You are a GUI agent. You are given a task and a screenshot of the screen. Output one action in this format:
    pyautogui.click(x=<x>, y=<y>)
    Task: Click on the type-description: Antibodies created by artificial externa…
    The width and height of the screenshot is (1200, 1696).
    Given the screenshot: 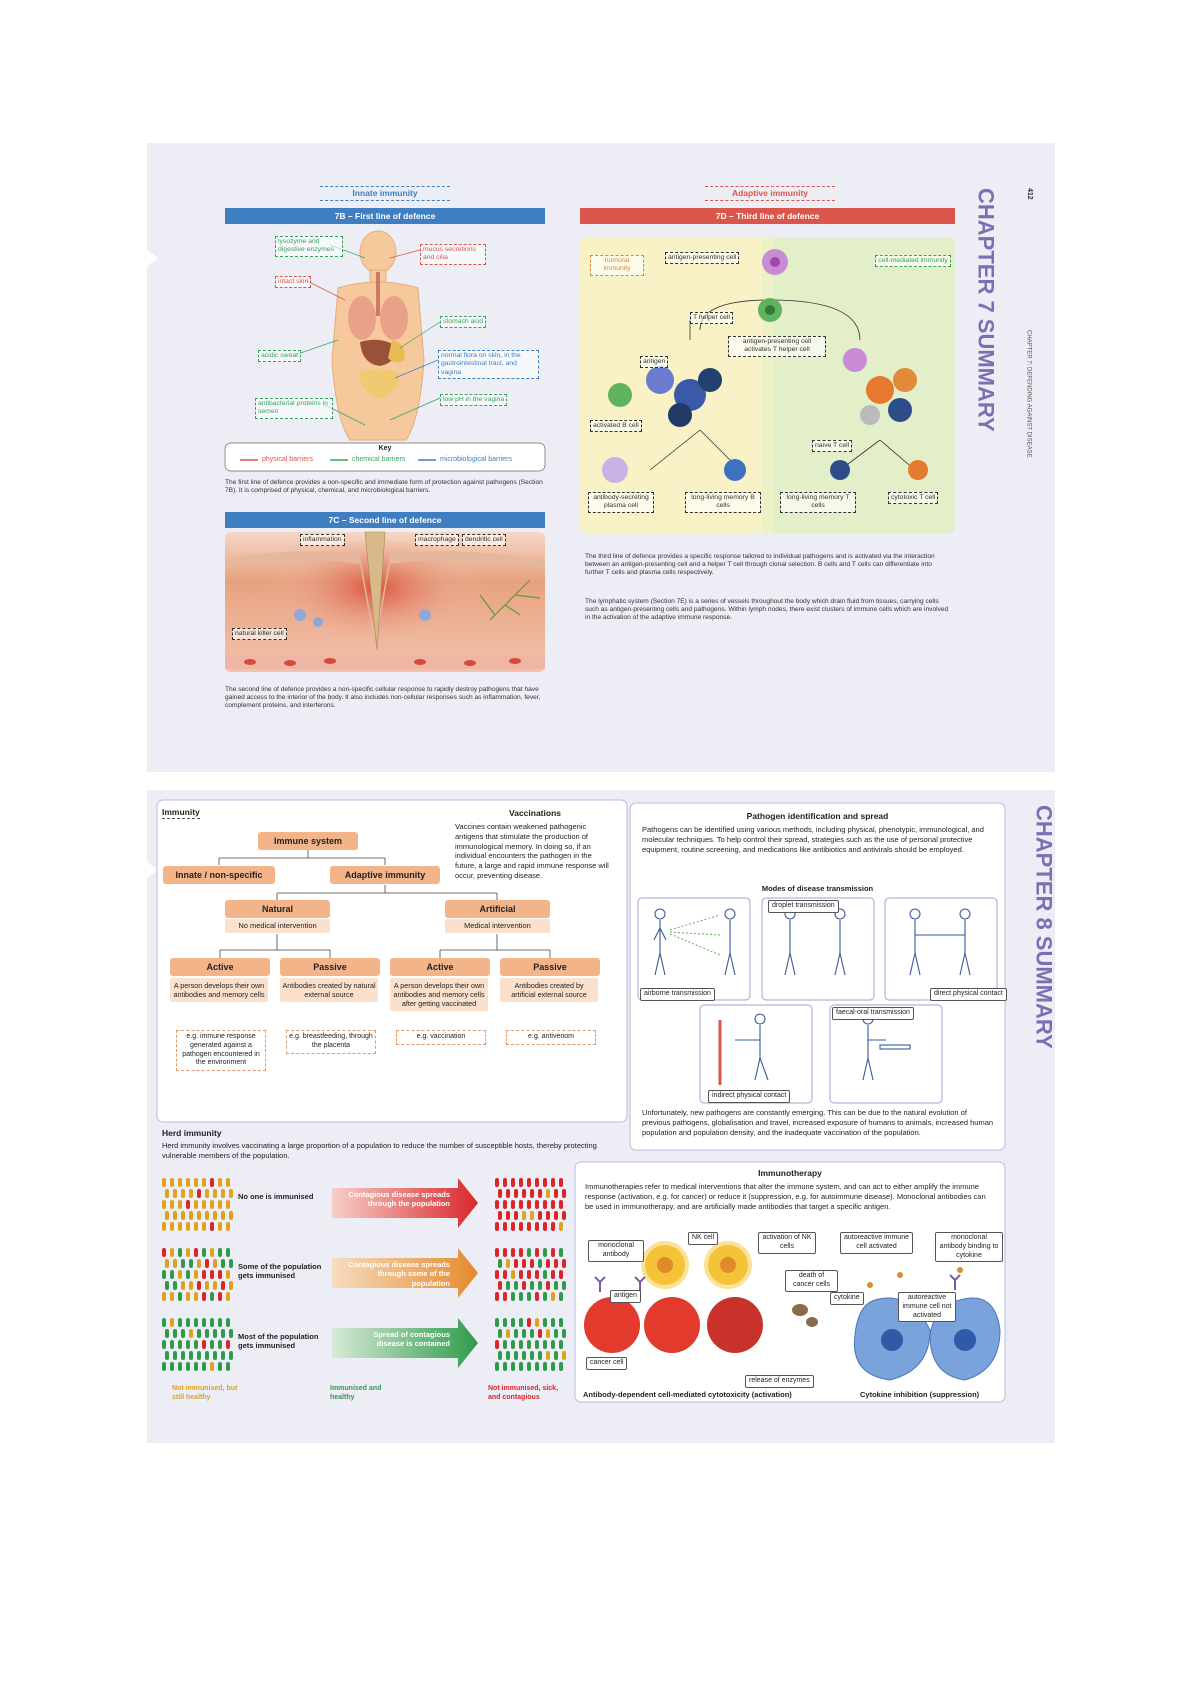 What is the action you would take?
    pyautogui.click(x=549, y=990)
    